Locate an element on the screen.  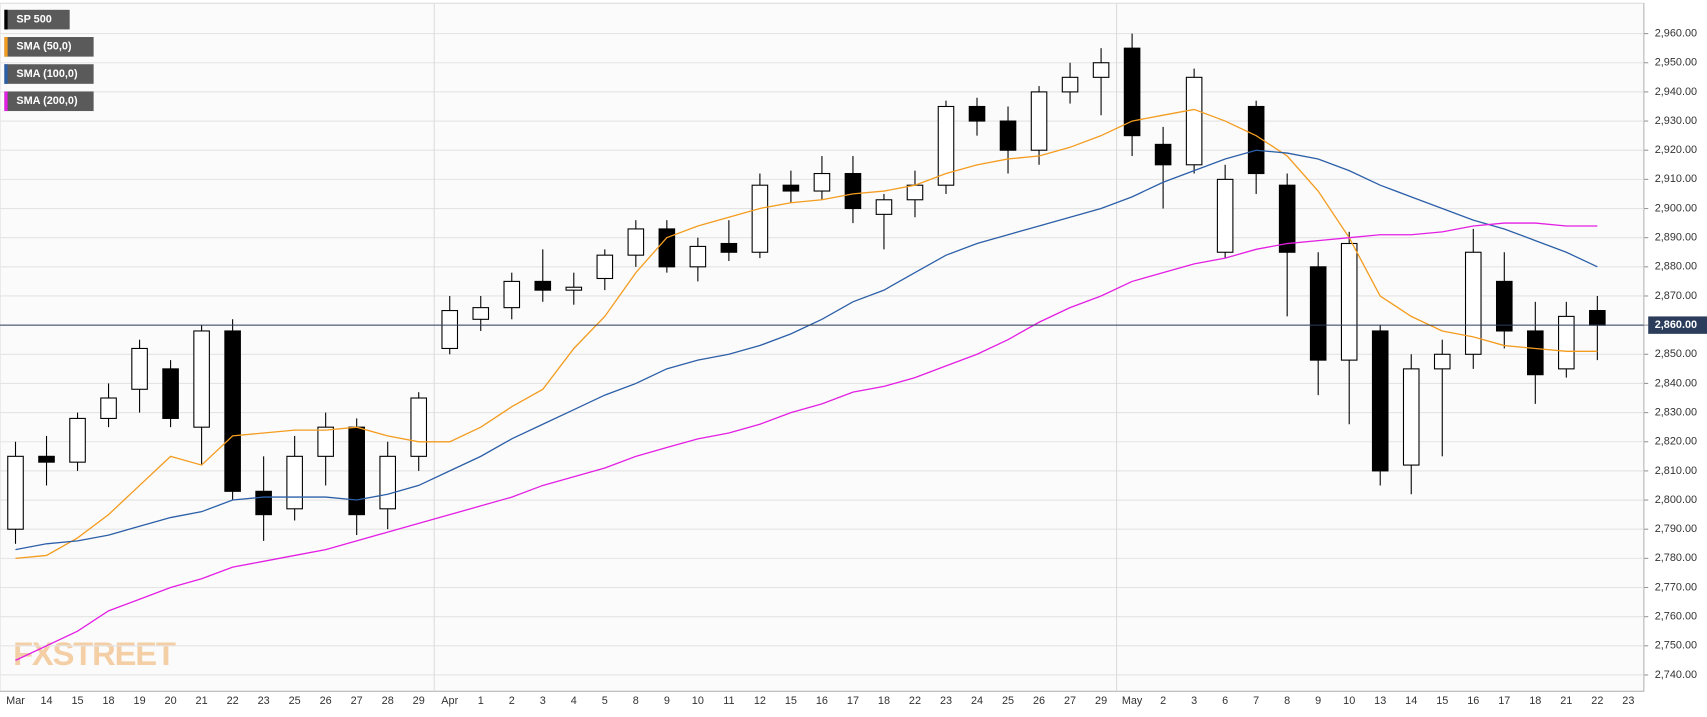
y-tick-label: 2,870.00 is located at coordinates (1676, 296).